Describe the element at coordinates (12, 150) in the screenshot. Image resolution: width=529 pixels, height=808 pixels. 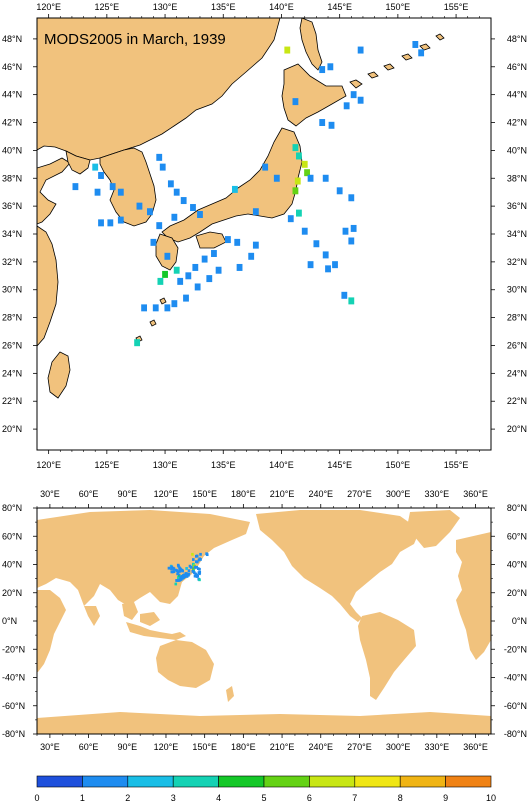
I see `lat-label-left: 40°N` at that location.